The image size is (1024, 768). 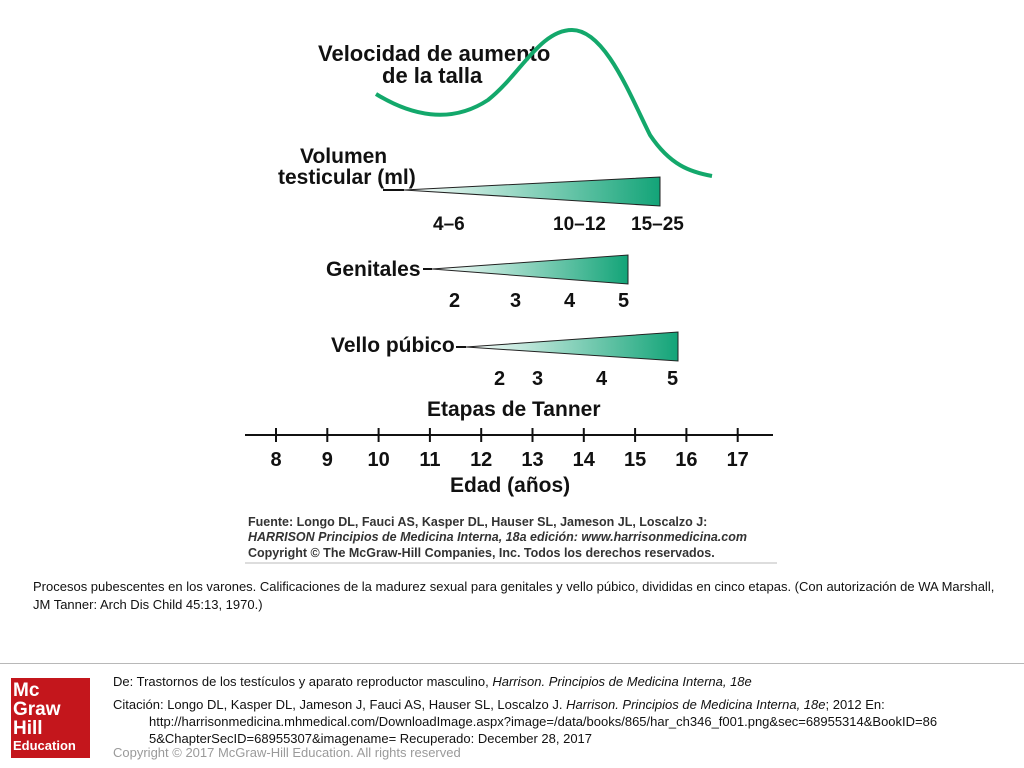 What do you see at coordinates (532, 191) in the screenshot?
I see `testicular-wedge` at bounding box center [532, 191].